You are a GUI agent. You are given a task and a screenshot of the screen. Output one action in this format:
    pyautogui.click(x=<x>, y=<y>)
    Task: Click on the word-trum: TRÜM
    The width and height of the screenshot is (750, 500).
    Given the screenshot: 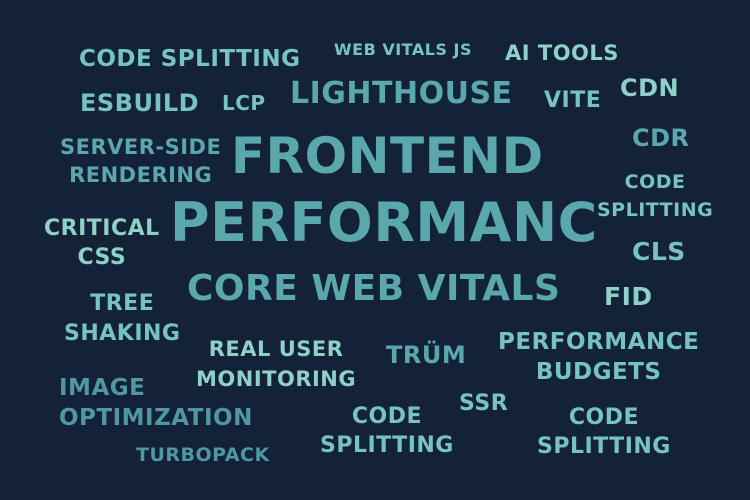 What is the action you would take?
    pyautogui.click(x=426, y=355)
    